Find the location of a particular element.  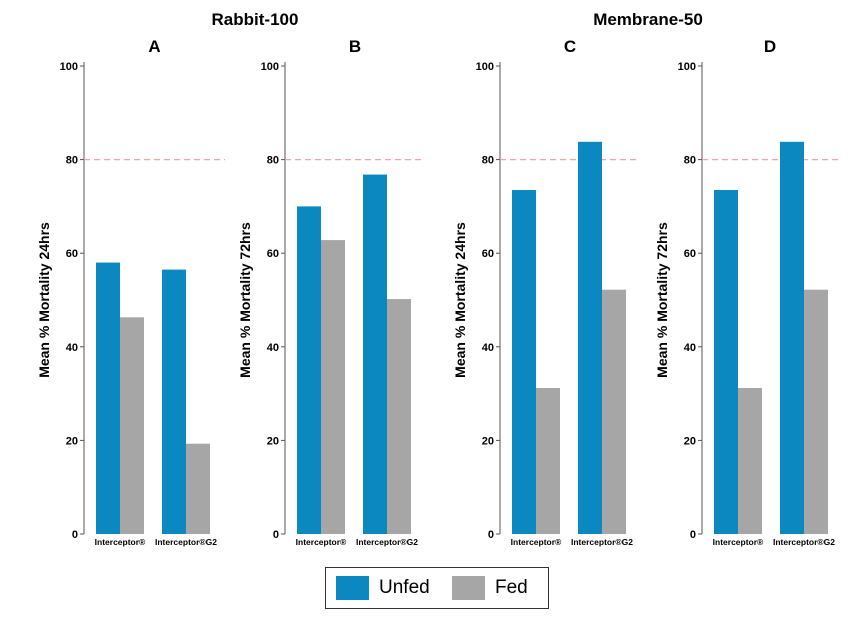

panel-title: A is located at coordinates (154, 46).